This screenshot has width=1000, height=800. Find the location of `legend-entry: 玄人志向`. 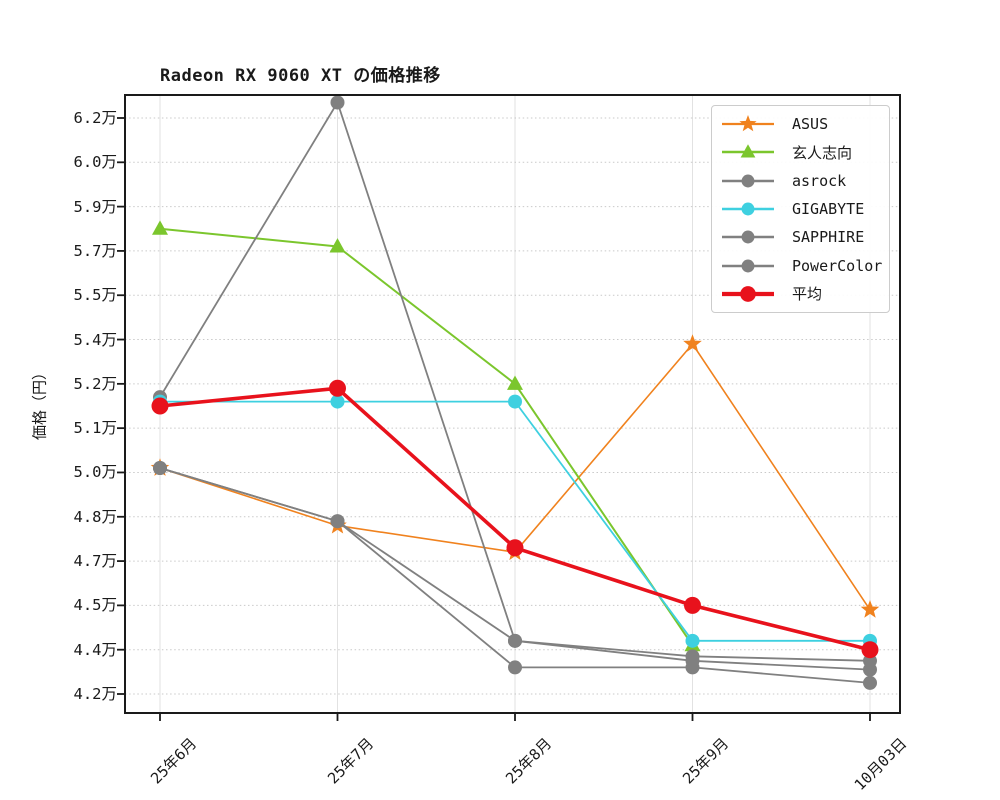

legend-entry: 玄人志向 is located at coordinates (800, 152).